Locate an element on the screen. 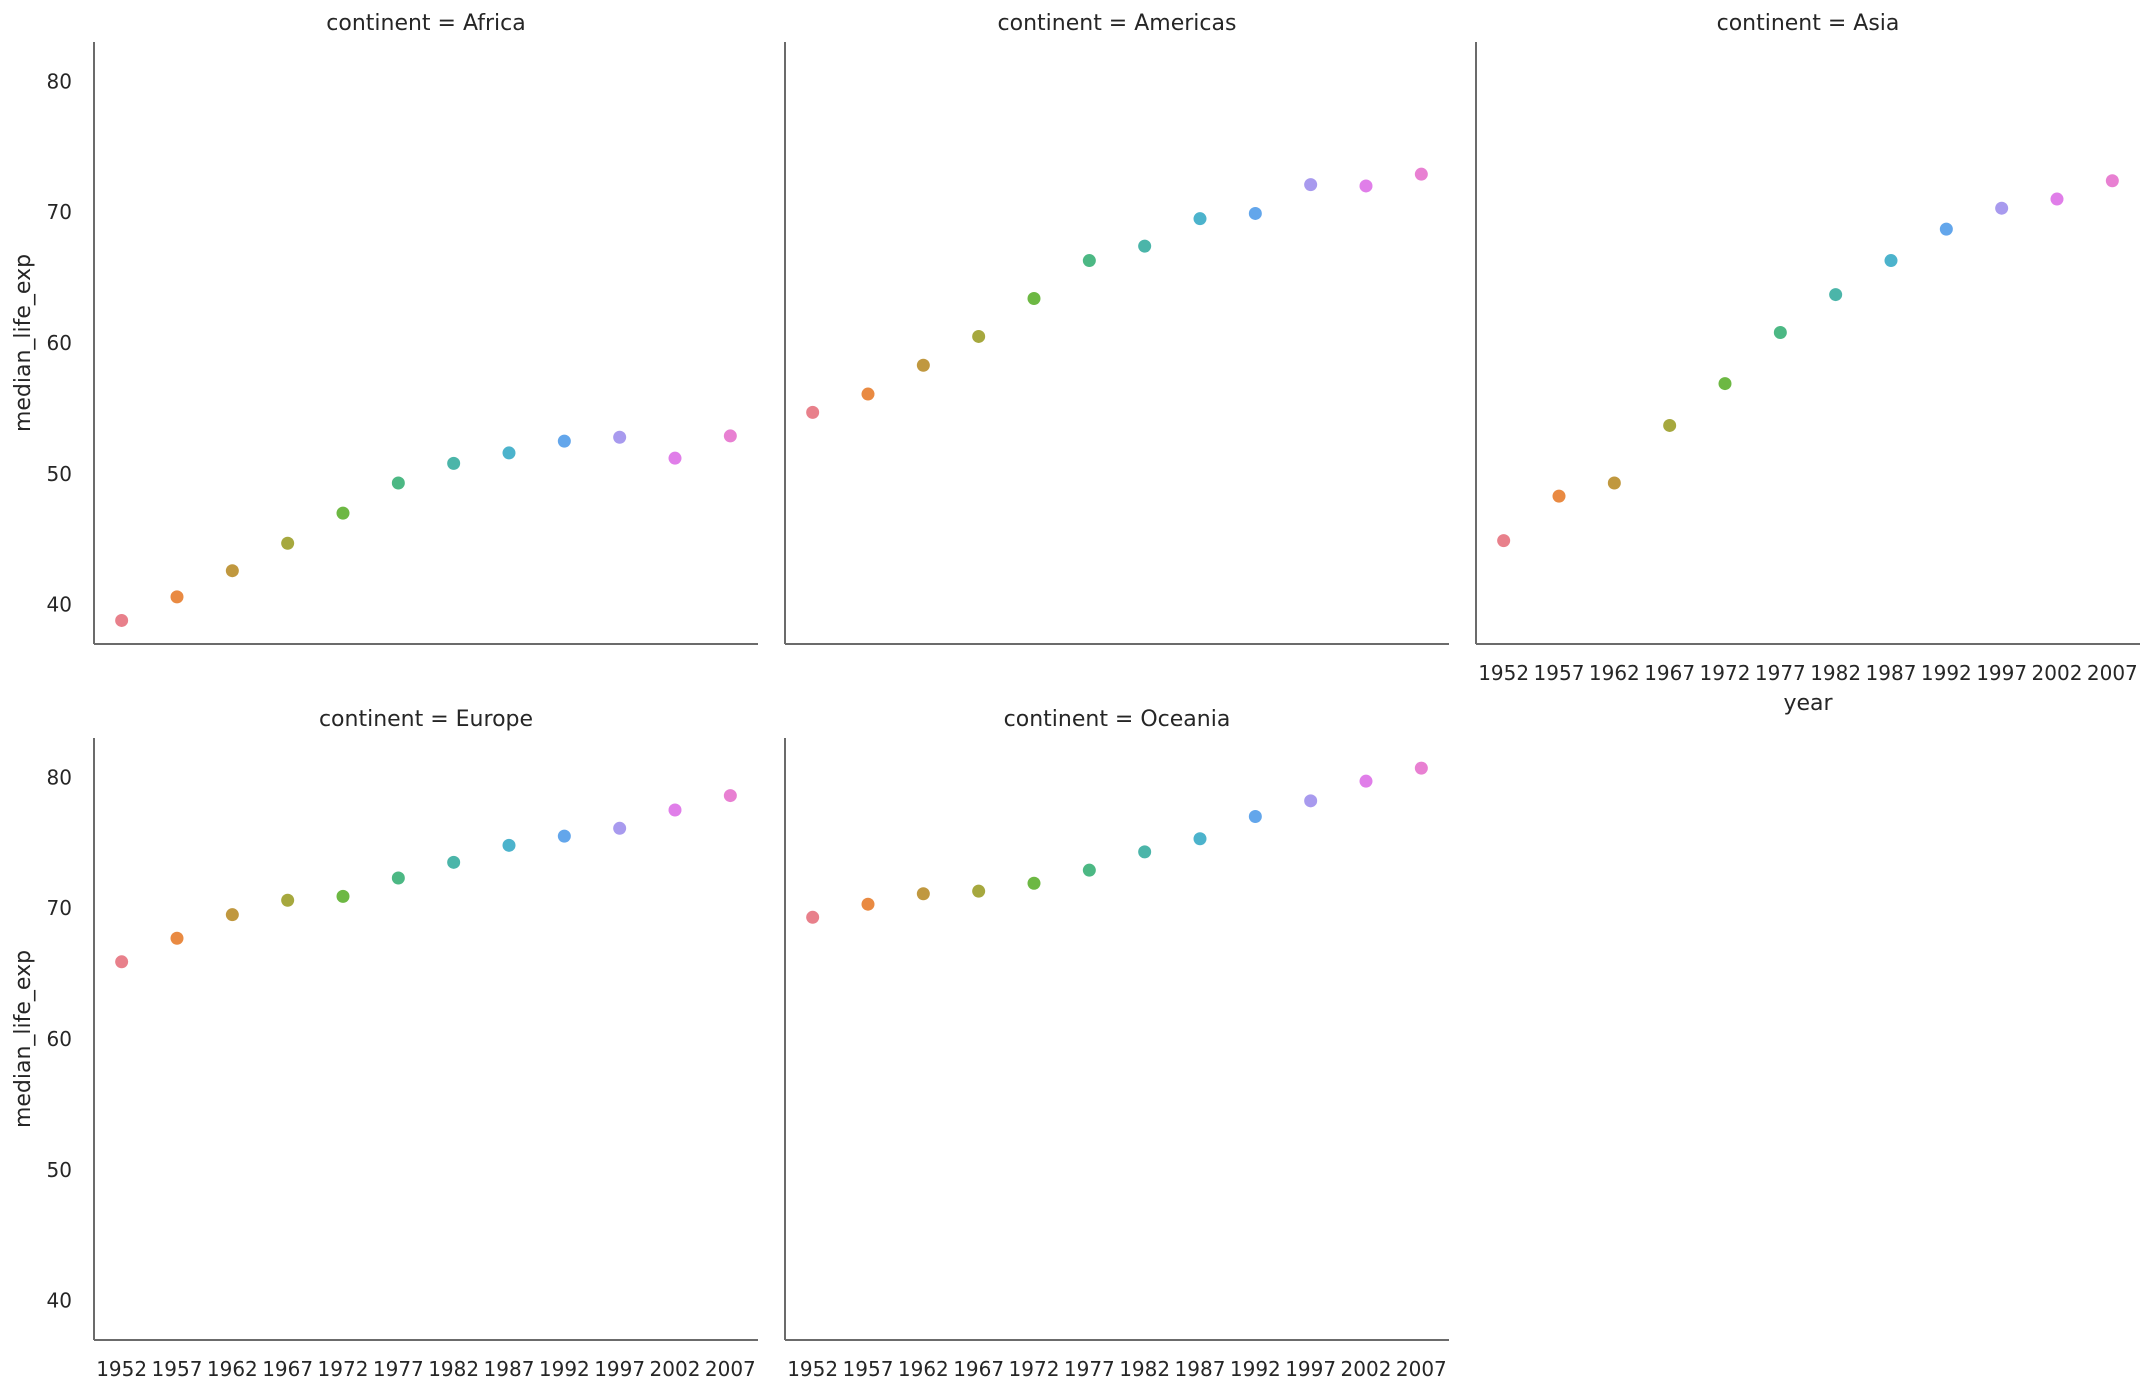  y-tick-label: 50 is located at coordinates (59, 474).